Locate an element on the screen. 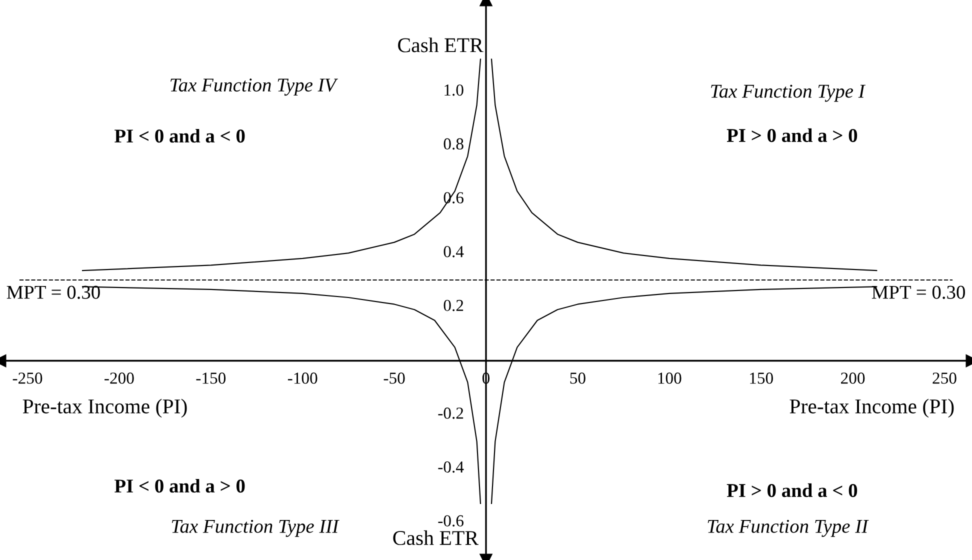 The image size is (972, 560). y-tick-label: 1.0 is located at coordinates (454, 90).